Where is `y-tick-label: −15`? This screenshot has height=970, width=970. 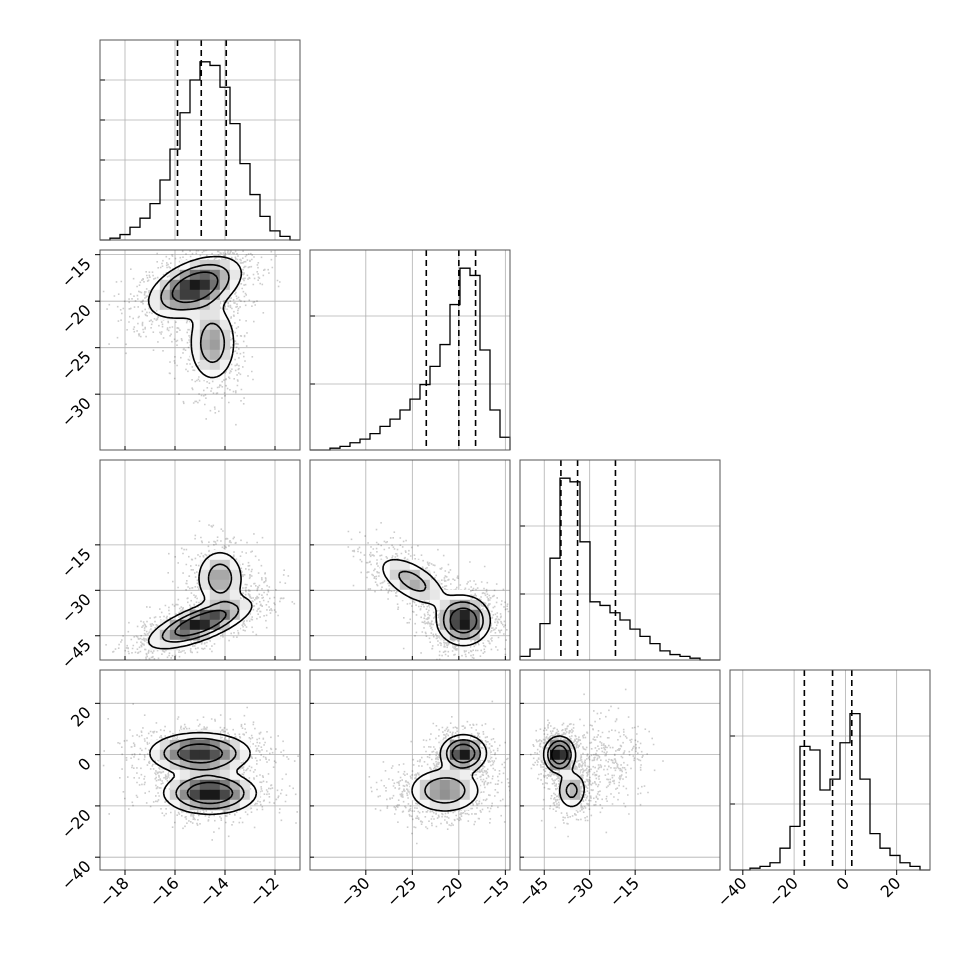 y-tick-label: −15 is located at coordinates (76, 562).